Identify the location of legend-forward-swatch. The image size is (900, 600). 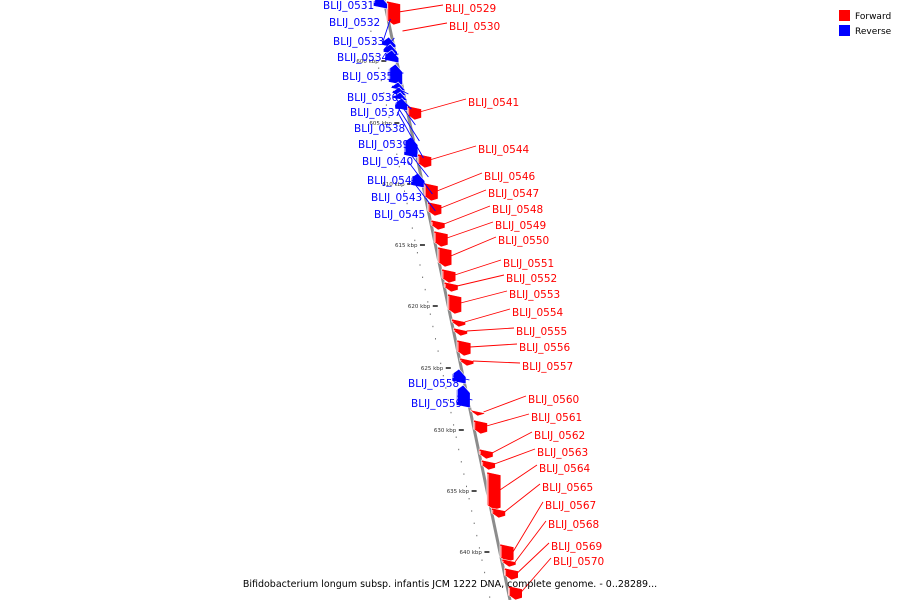
(844, 15).